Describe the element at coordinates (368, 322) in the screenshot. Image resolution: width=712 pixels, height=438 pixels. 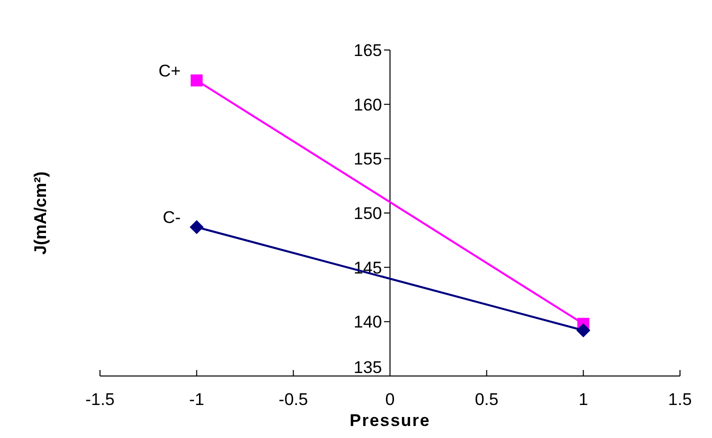
I see `y-tick-label: 140` at that location.